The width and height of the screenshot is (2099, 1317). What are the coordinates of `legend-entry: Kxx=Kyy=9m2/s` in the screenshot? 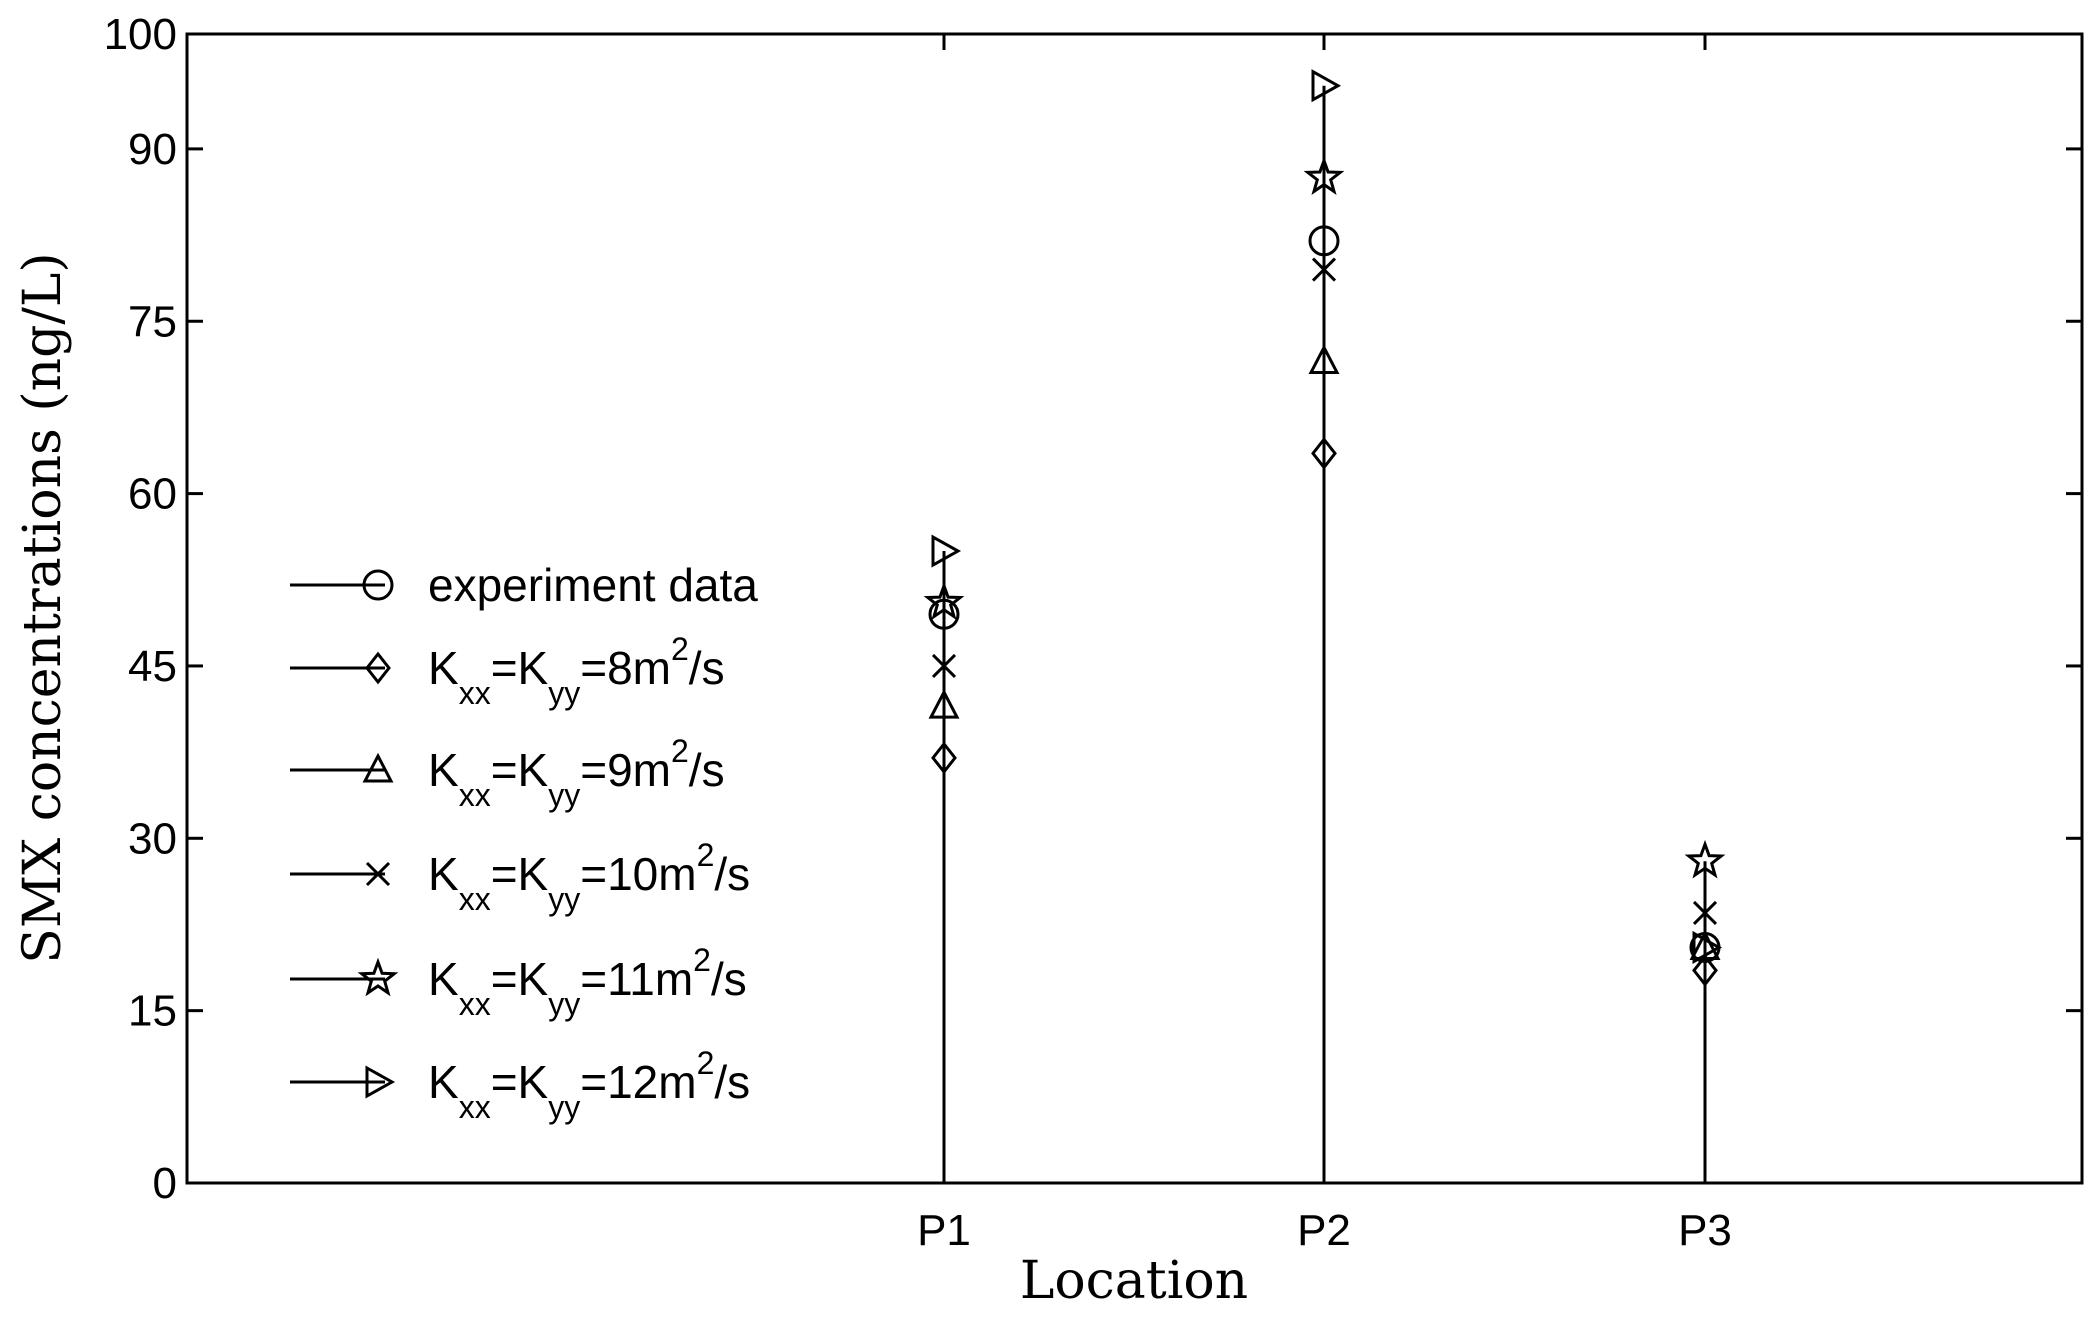 It's located at (507, 773).